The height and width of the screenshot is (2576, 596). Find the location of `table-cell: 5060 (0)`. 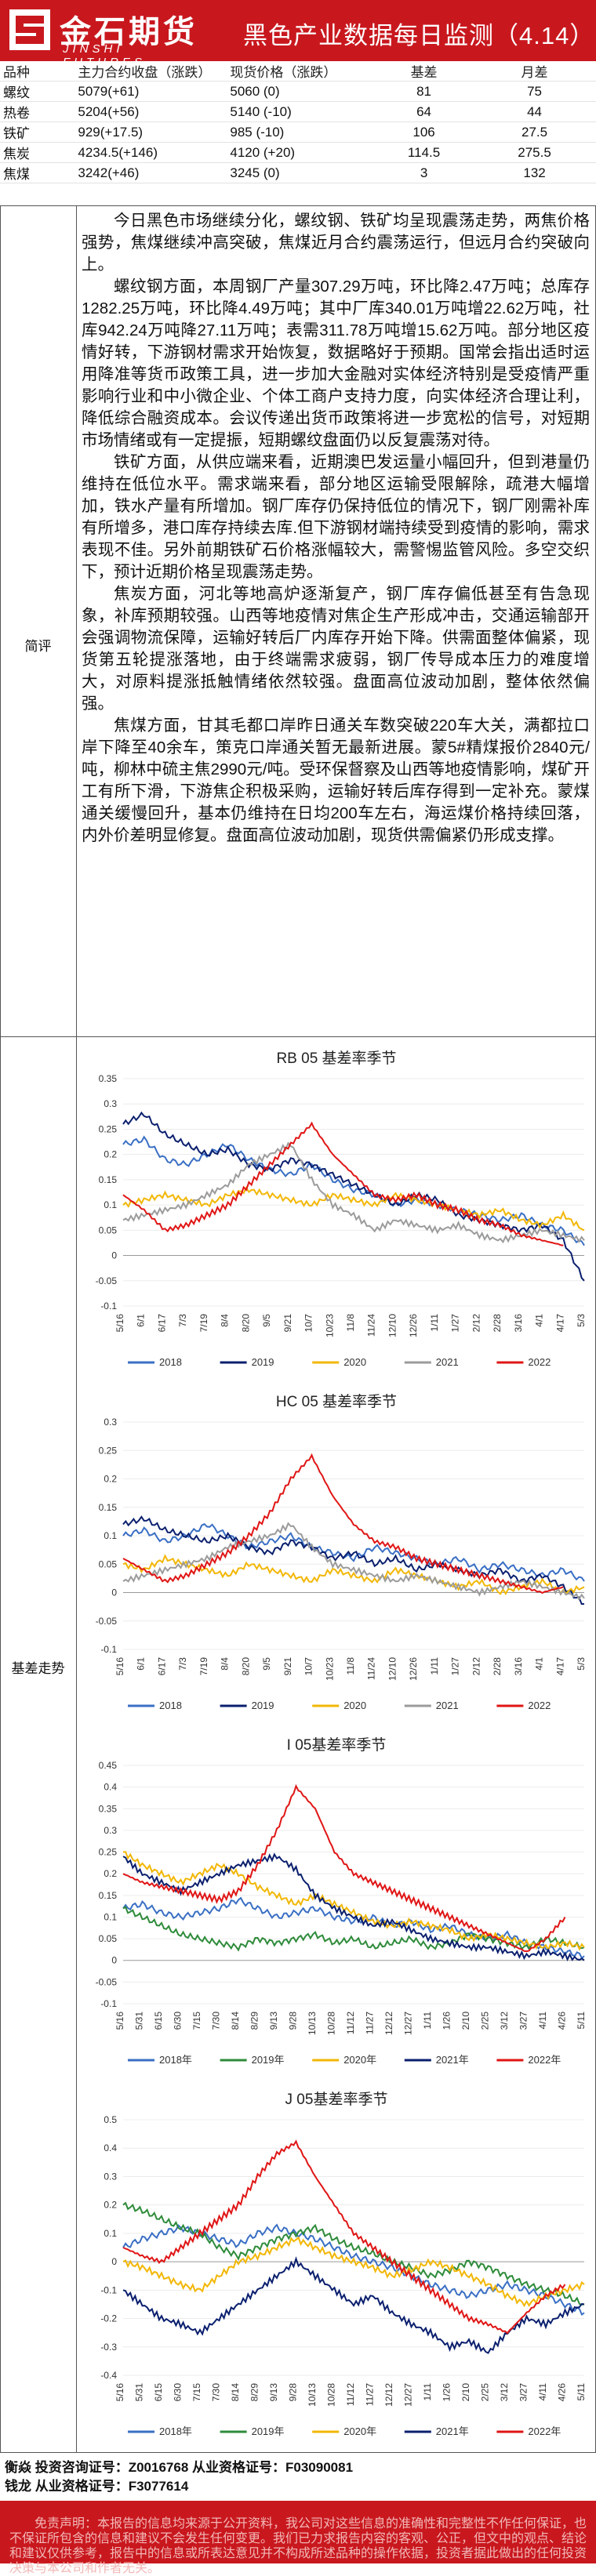

table-cell: 5060 (0) is located at coordinates (301, 92).